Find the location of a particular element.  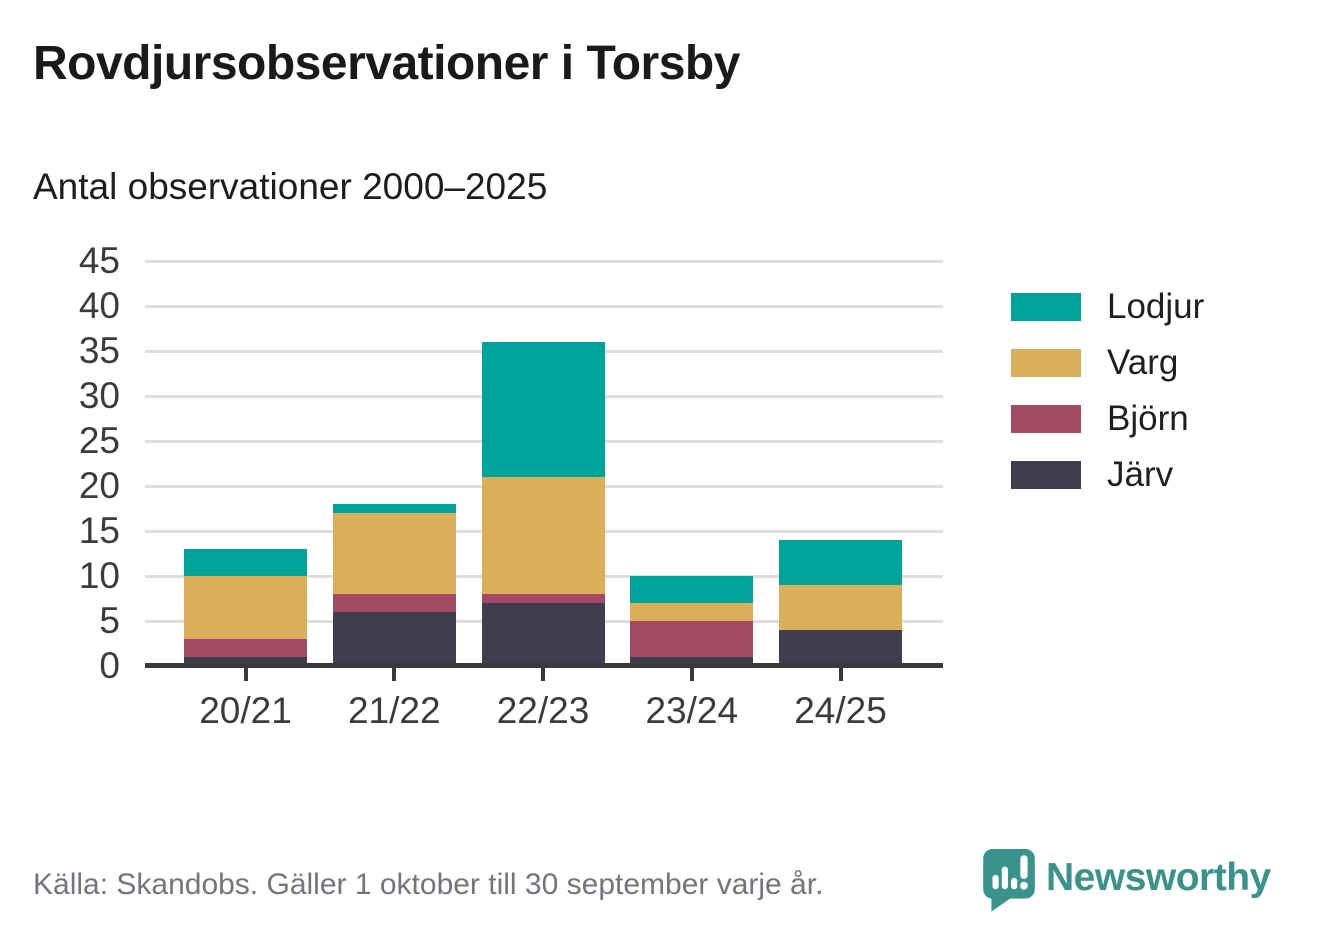

newsworthy-logo-icon is located at coordinates (1009, 882).